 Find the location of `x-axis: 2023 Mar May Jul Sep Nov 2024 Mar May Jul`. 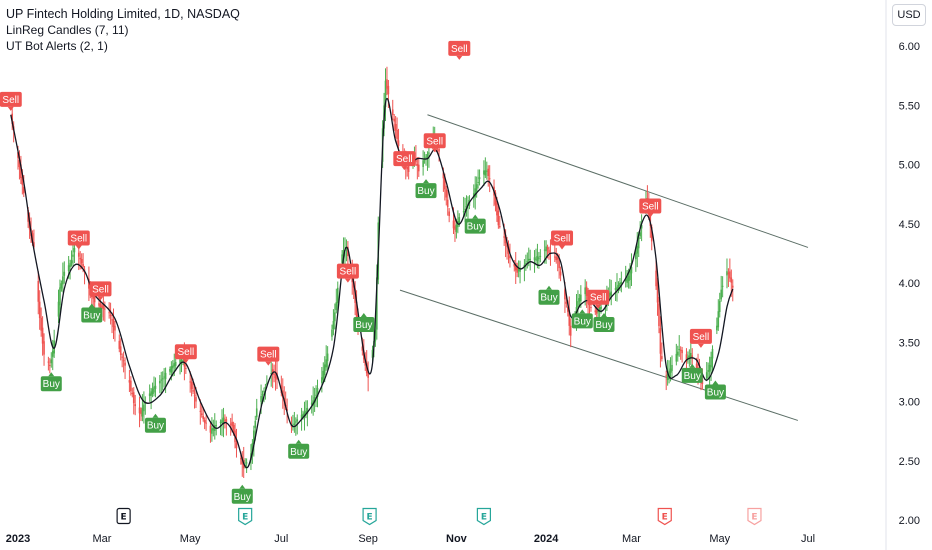

x-axis: 2023 Mar May Jul Sep Nov 2024 Mar May Jul is located at coordinates (410, 539).